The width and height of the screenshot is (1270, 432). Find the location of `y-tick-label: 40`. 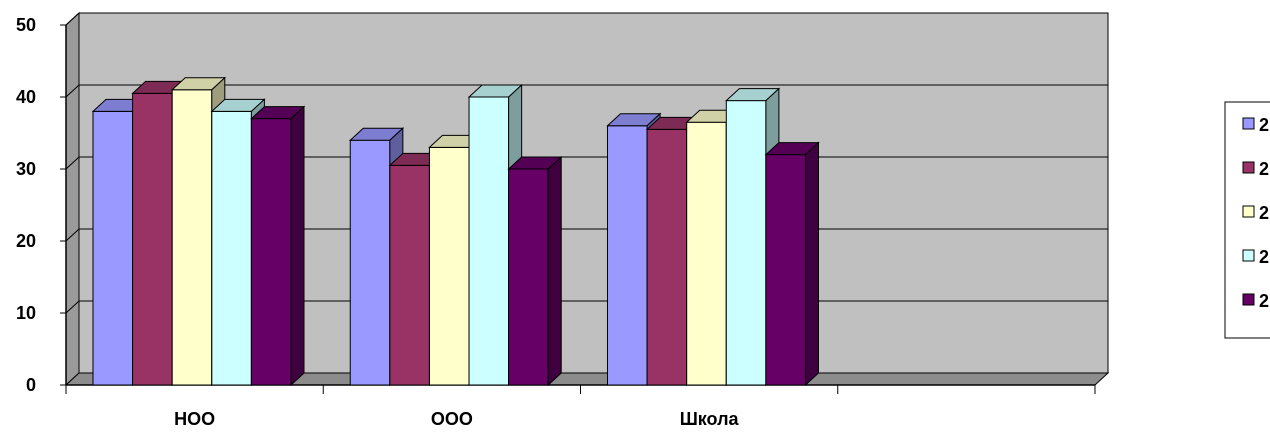

y-tick-label: 40 is located at coordinates (26, 97).